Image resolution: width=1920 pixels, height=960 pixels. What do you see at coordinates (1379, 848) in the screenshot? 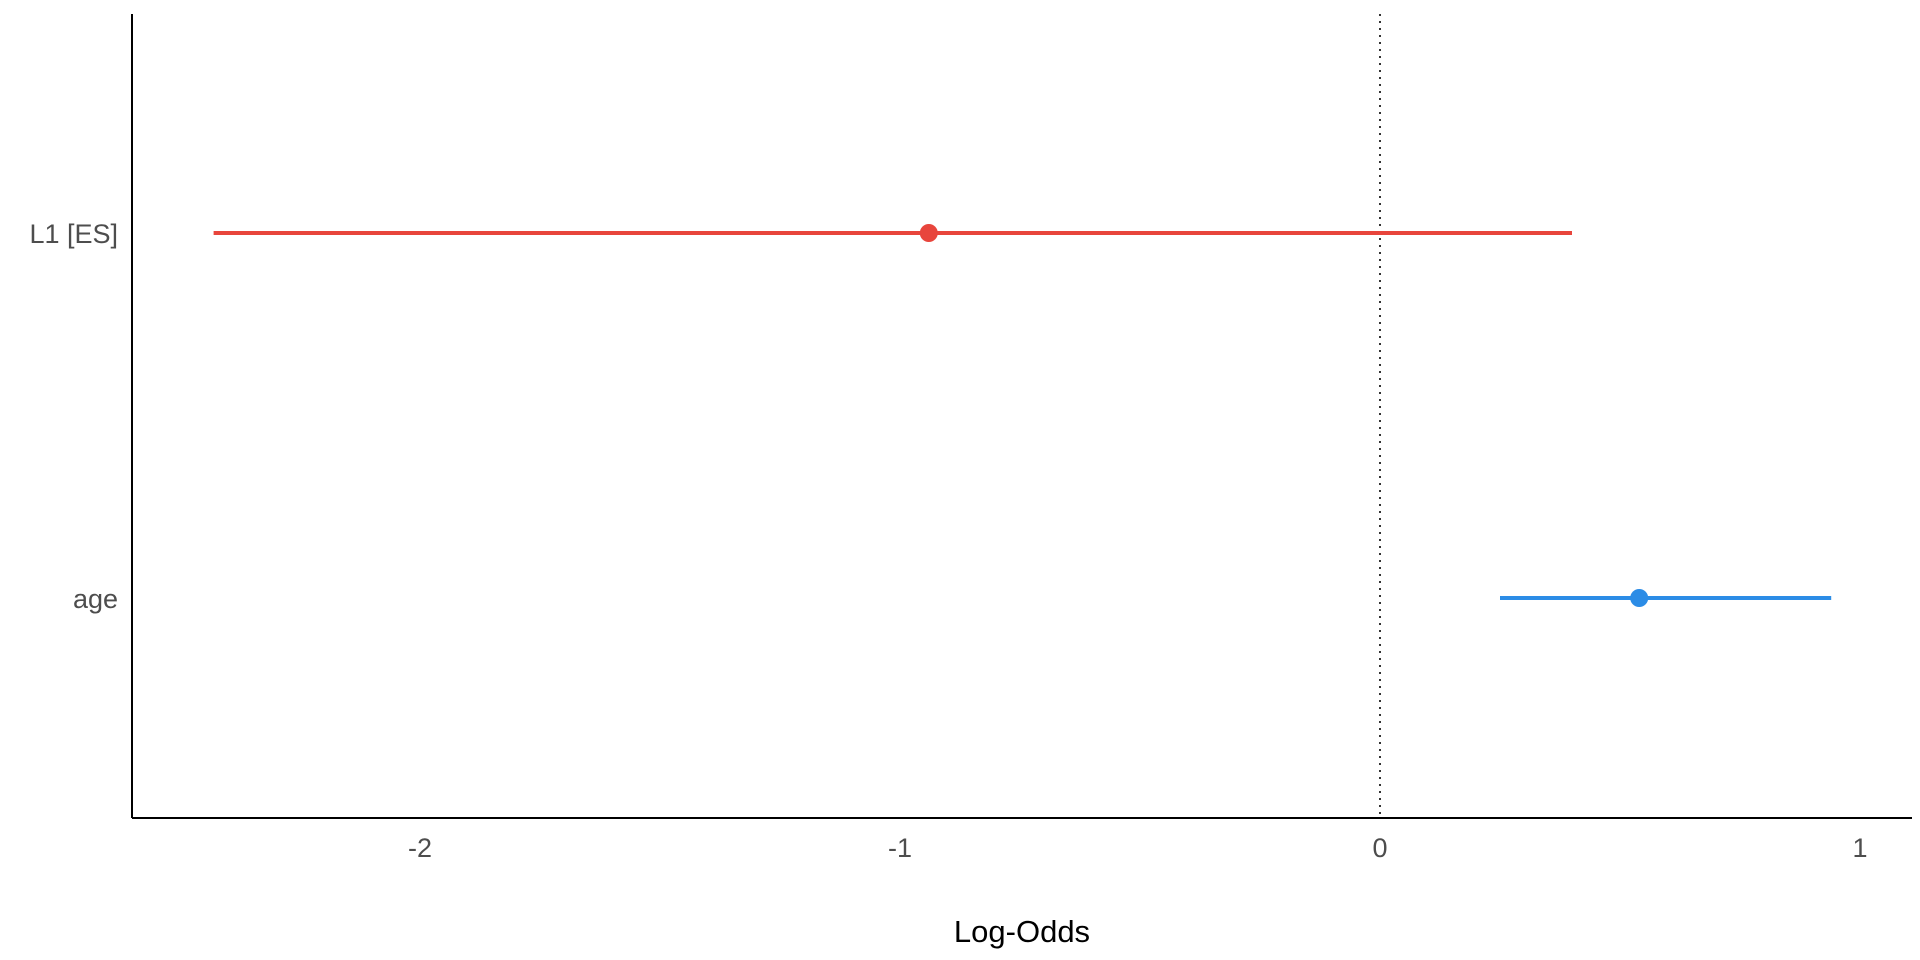
I see `x-tick-label: 0` at bounding box center [1379, 848].